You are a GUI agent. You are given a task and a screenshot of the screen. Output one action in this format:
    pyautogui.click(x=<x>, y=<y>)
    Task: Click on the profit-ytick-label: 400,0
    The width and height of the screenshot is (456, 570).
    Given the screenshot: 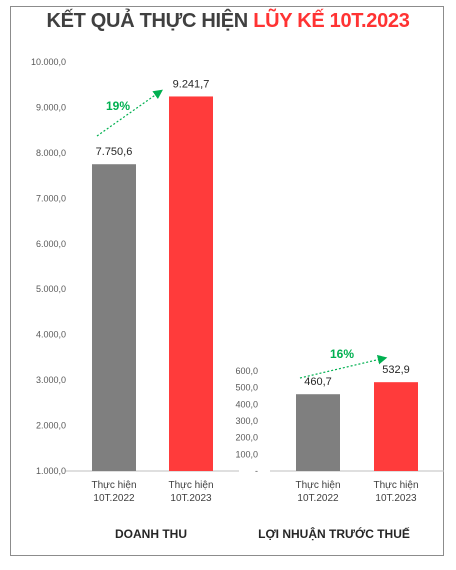 What is the action you would take?
    pyautogui.click(x=246, y=404)
    